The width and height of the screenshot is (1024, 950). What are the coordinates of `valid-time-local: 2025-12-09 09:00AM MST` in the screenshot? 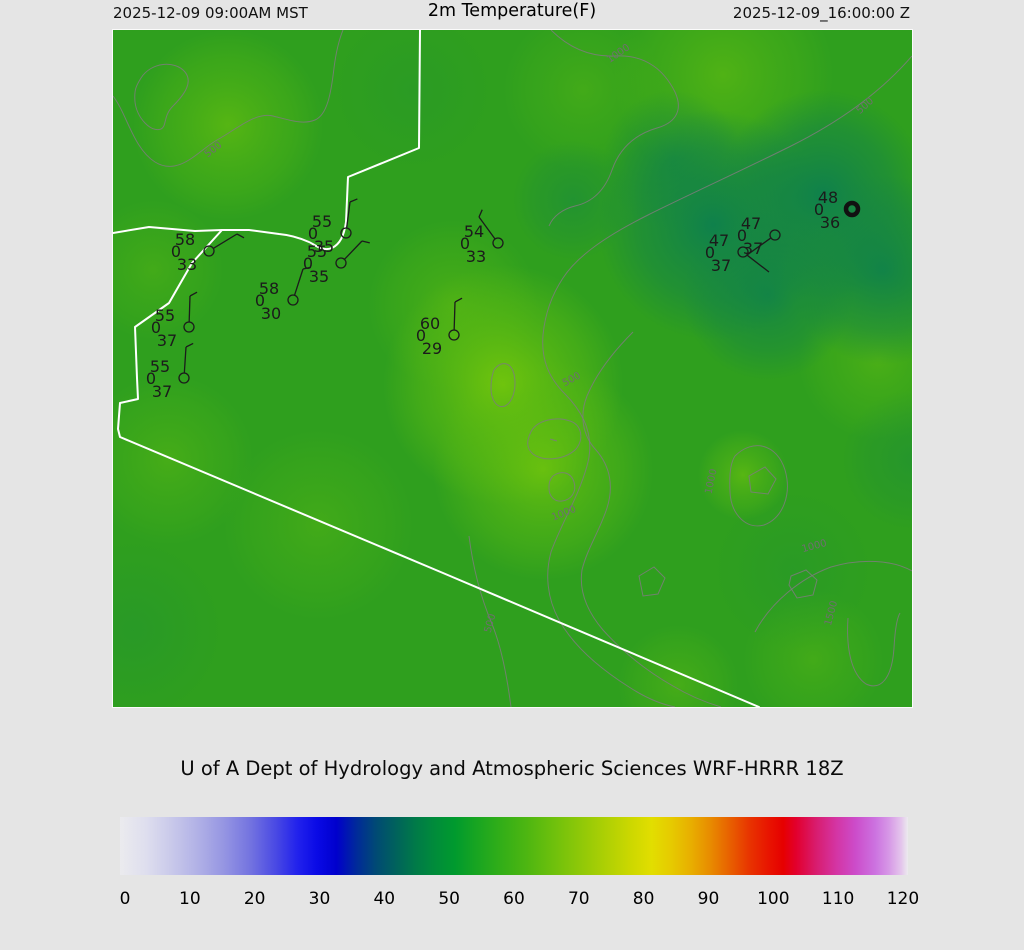 It's located at (210, 13).